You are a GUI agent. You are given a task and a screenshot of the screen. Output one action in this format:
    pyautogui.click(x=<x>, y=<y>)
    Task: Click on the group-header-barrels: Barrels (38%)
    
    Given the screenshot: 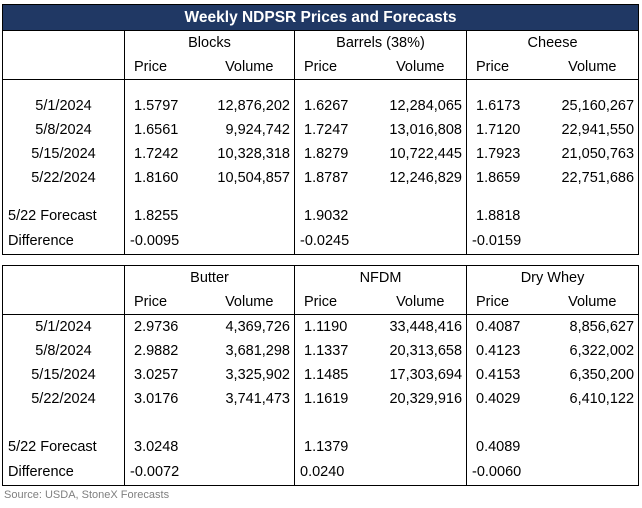 What is the action you would take?
    pyautogui.click(x=380, y=43)
    